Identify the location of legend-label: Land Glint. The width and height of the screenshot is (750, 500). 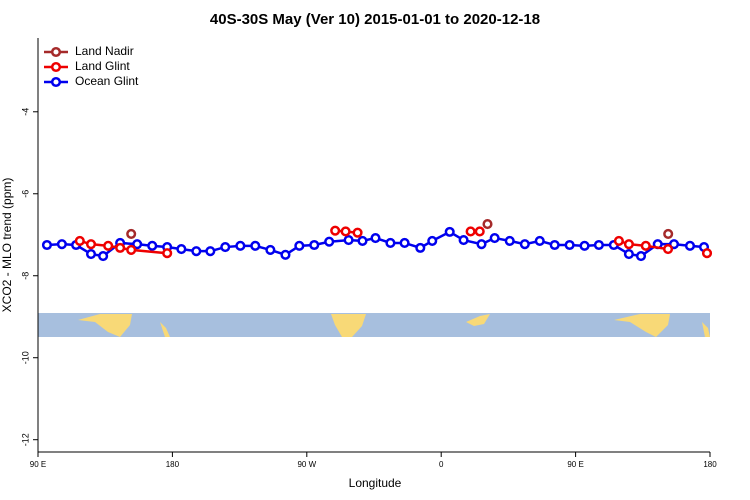
(102, 66).